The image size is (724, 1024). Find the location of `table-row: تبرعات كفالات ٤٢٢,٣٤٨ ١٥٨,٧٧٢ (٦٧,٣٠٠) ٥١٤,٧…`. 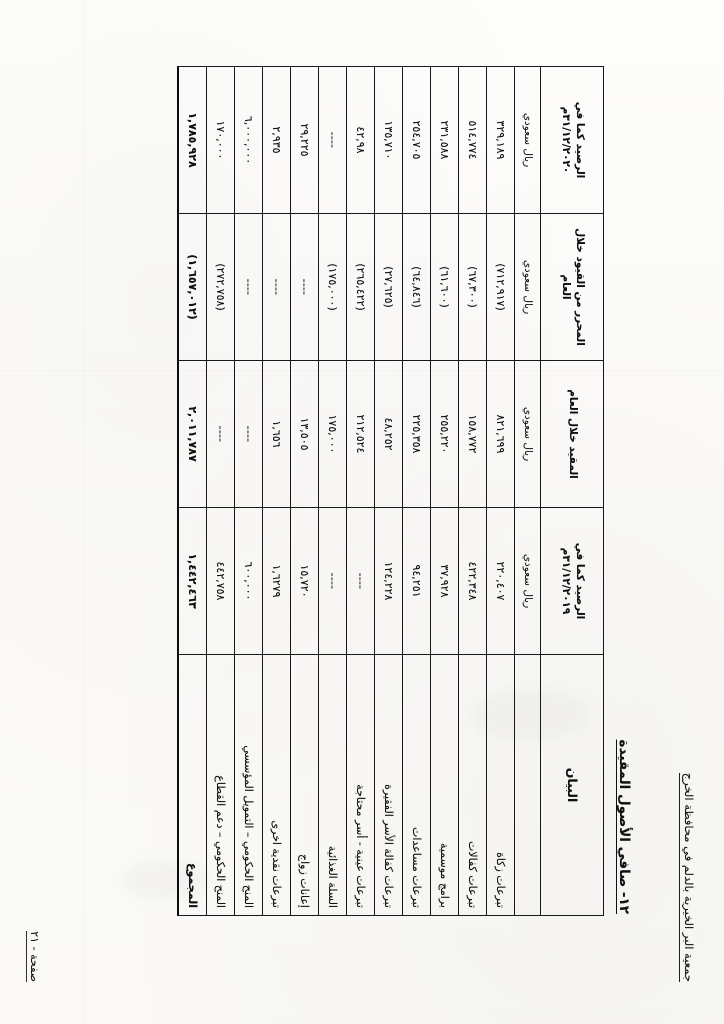

table-row: تبرعات كفالات ٤٢٢,٣٤٨ ١٥٨,٧٧٢ (٦٧,٣٠٠) ٥١٤,٧… is located at coordinates (472, 491).